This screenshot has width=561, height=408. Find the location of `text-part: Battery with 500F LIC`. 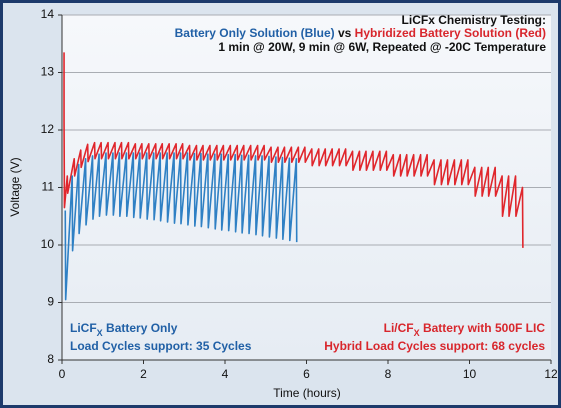

text-part: Battery with 500F LIC is located at coordinates (483, 328).